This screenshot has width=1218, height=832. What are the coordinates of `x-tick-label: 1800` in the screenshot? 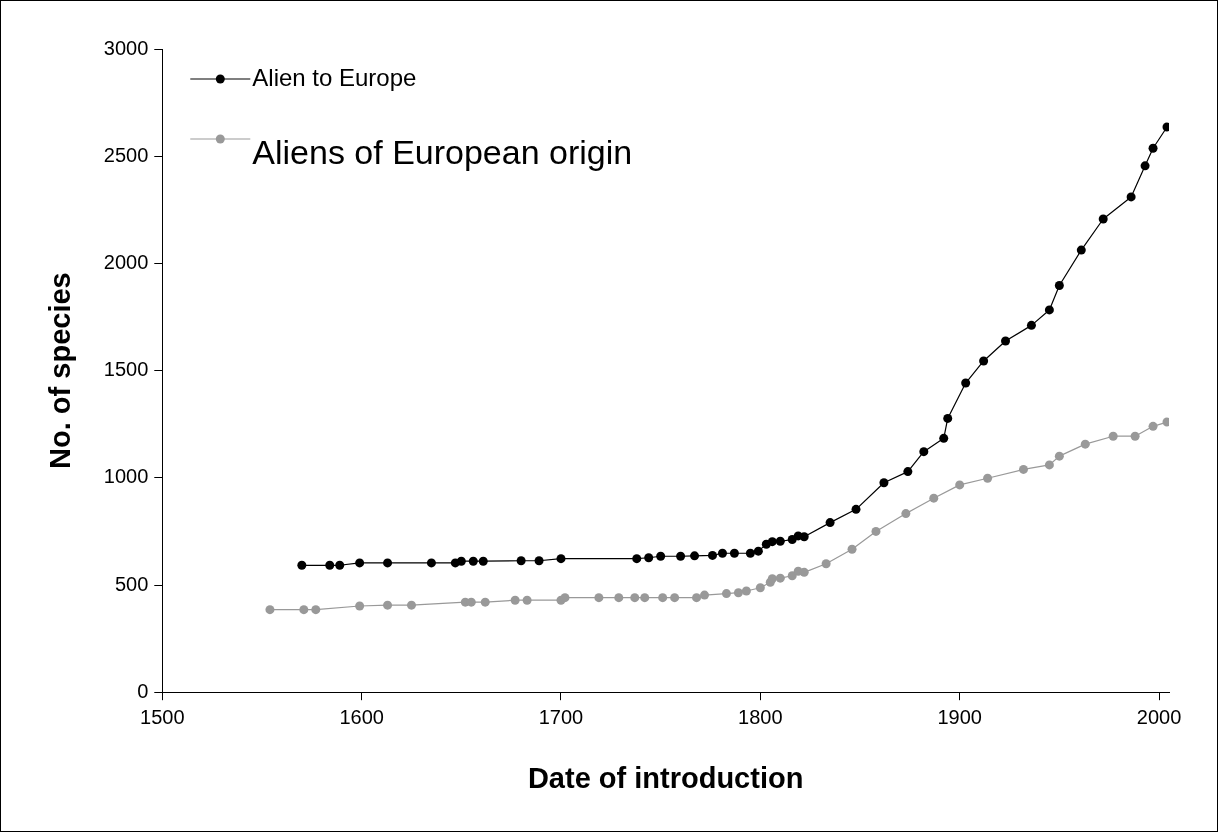 It's located at (760, 716).